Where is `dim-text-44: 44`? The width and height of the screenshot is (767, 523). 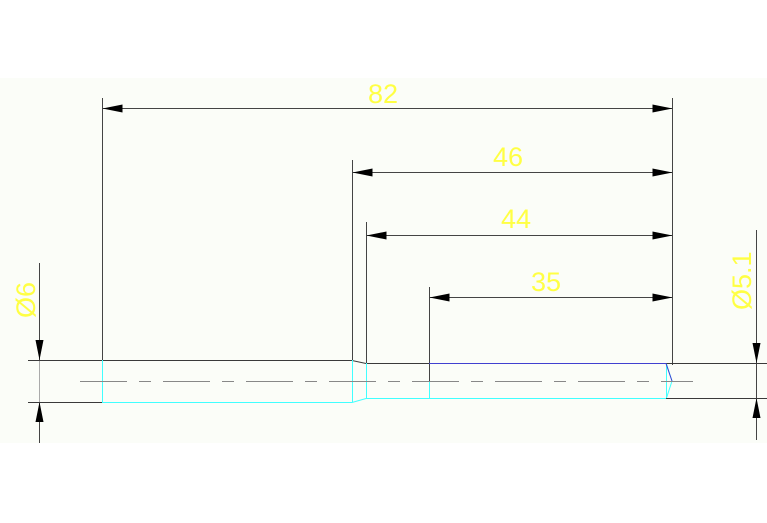
dim-text-44: 44 is located at coordinates (516, 219).